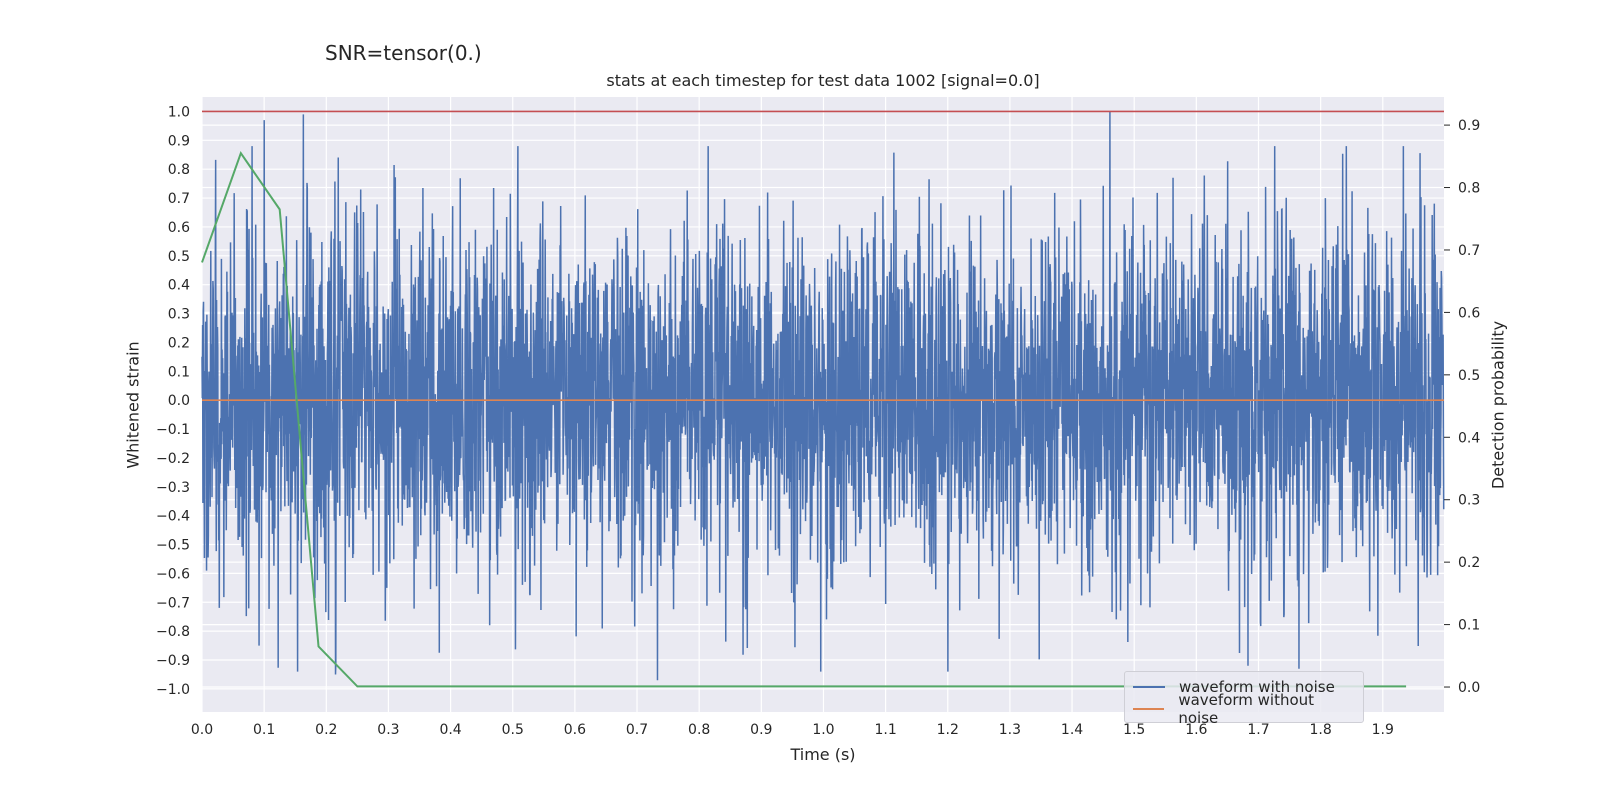 The image size is (1600, 800). Describe the element at coordinates (823, 730) in the screenshot. I see `x-tick-label: 1.0` at that location.